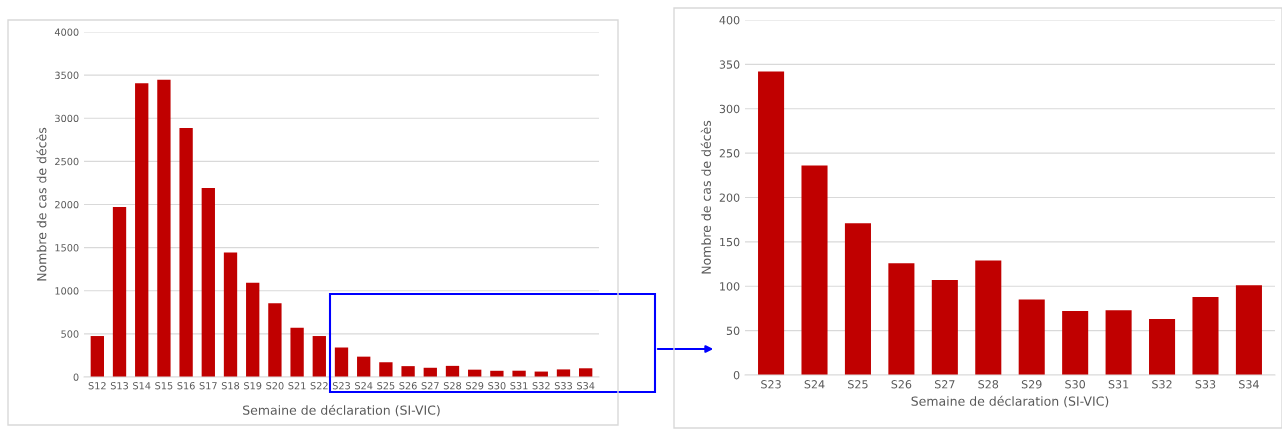  What do you see at coordinates (67, 248) in the screenshot?
I see `y-tick-label: 1500` at bounding box center [67, 248].